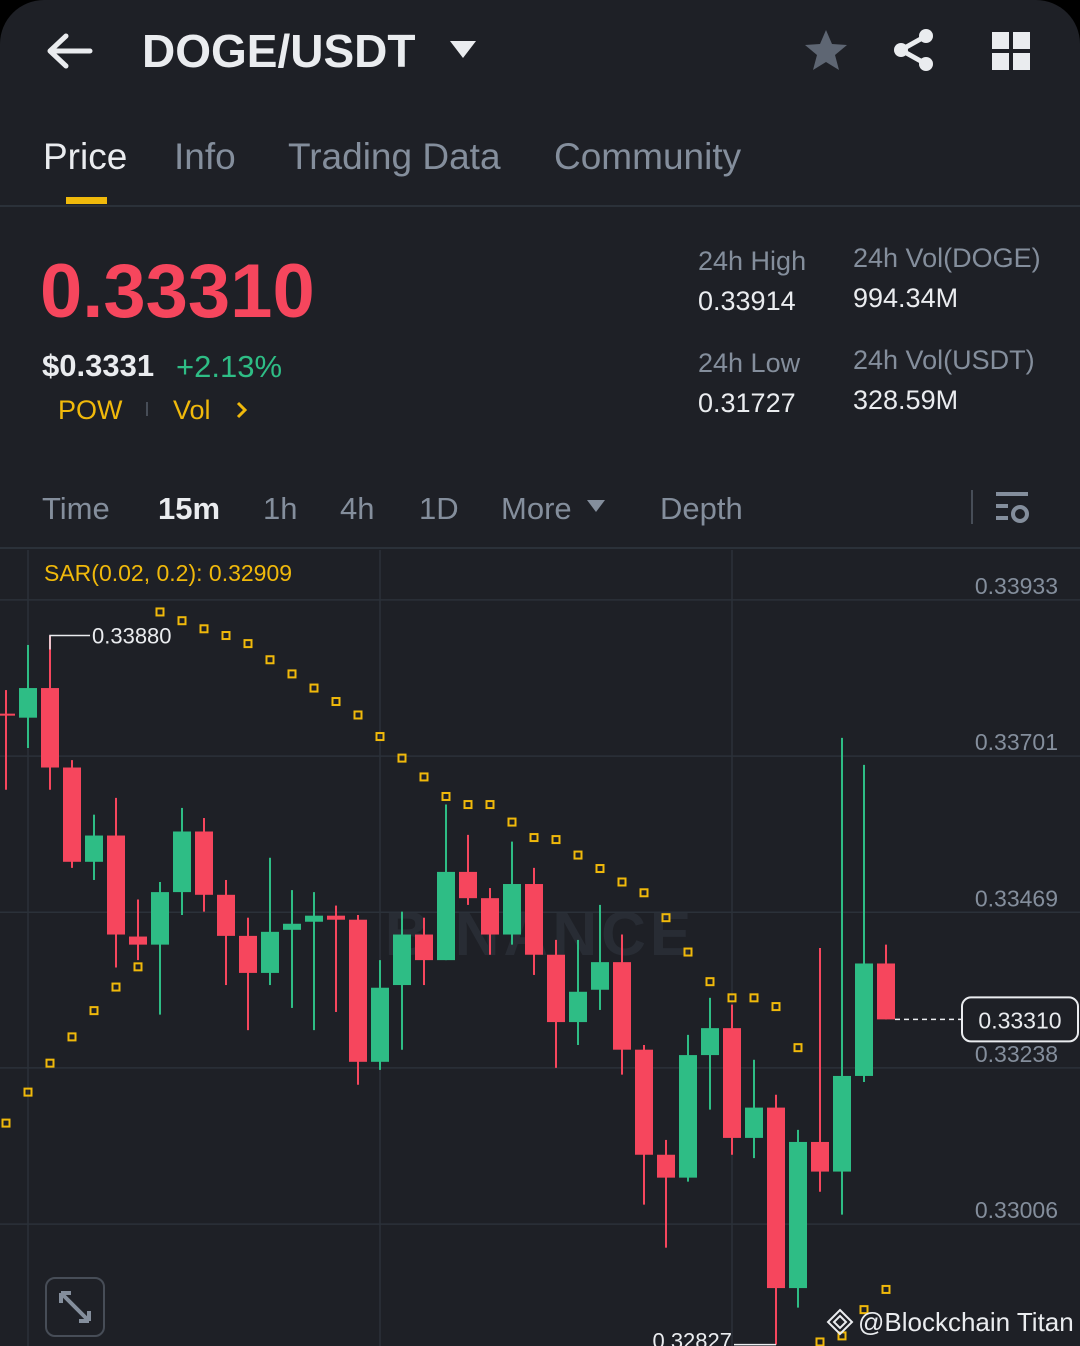 Image resolution: width=1080 pixels, height=1346 pixels. I want to click on chevron, so click(242, 410).